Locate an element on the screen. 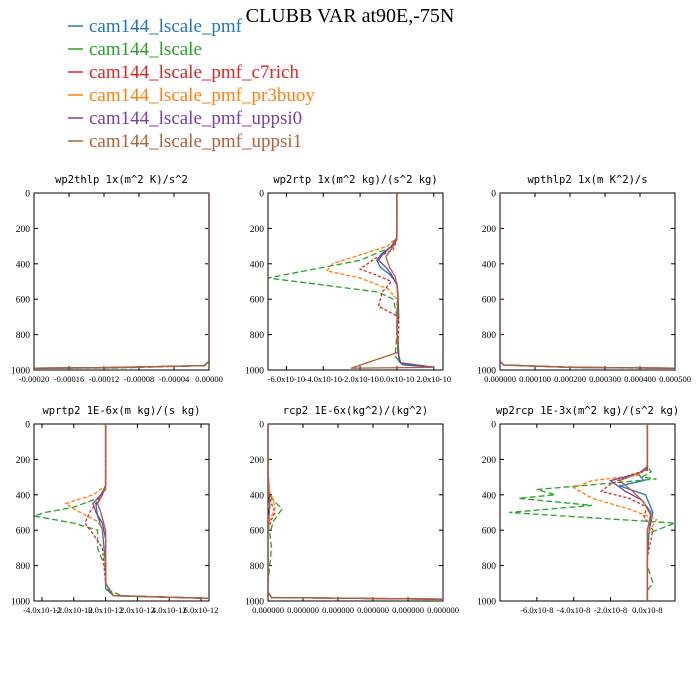  legend-item: cam144_lscale_pmf_uppsi1 is located at coordinates (185, 141).